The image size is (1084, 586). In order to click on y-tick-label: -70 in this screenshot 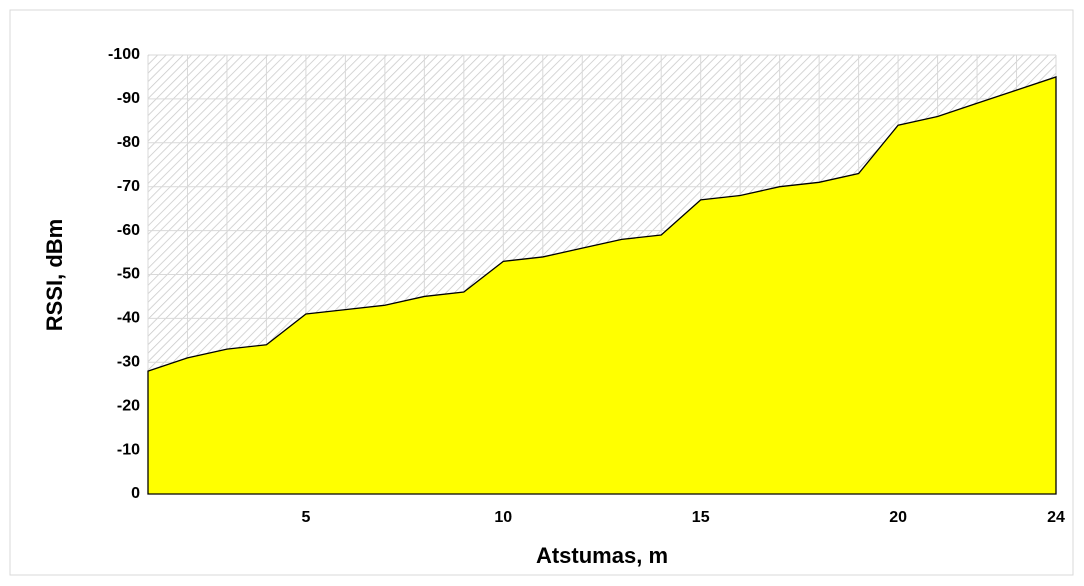, I will do `click(128, 186)`.